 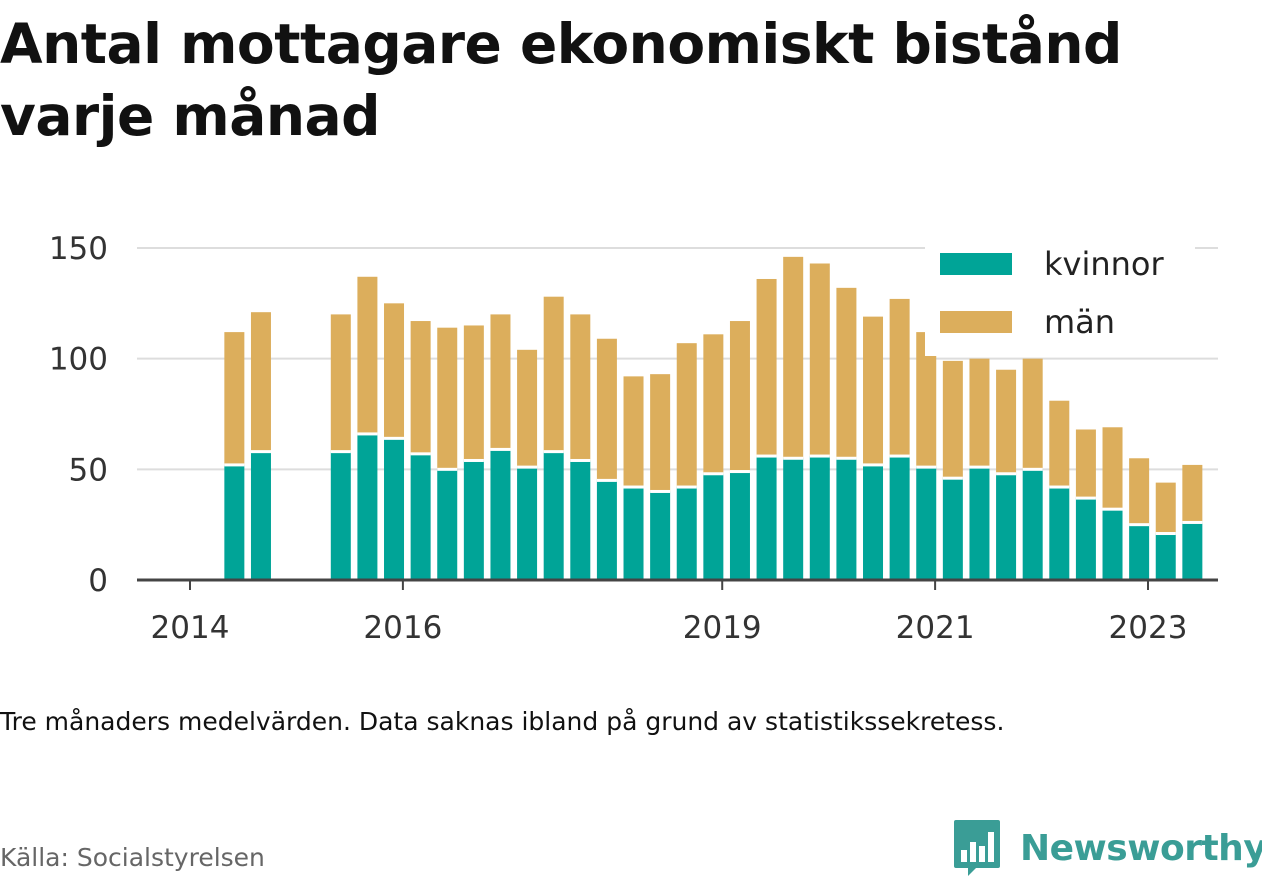 I want to click on legend-swatch-kvinnor, so click(x=976, y=264).